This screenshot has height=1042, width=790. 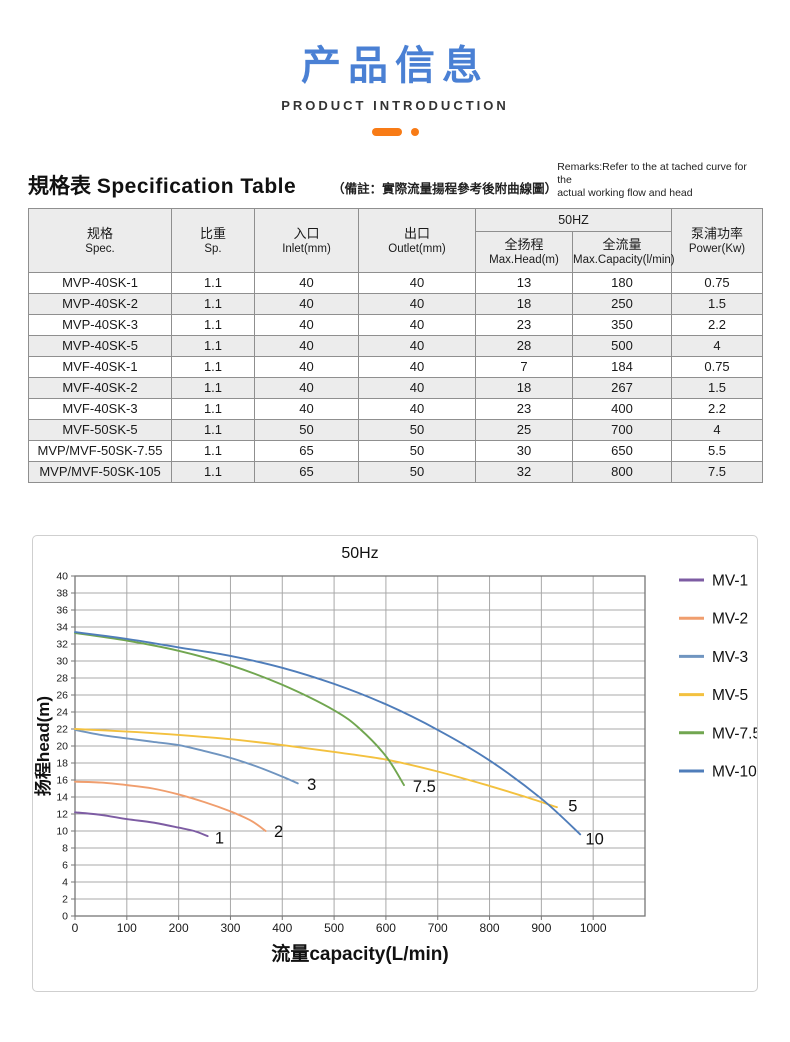 I want to click on table-cell: 5.5, so click(x=717, y=451).